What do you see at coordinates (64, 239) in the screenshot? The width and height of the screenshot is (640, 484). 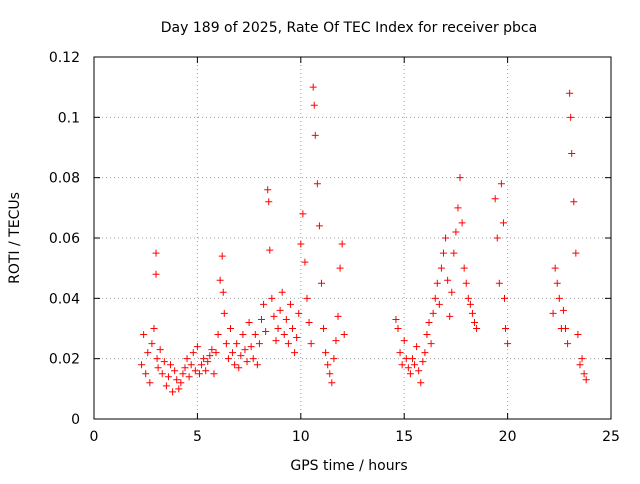 I see `y-tick-label: 0.06` at bounding box center [64, 239].